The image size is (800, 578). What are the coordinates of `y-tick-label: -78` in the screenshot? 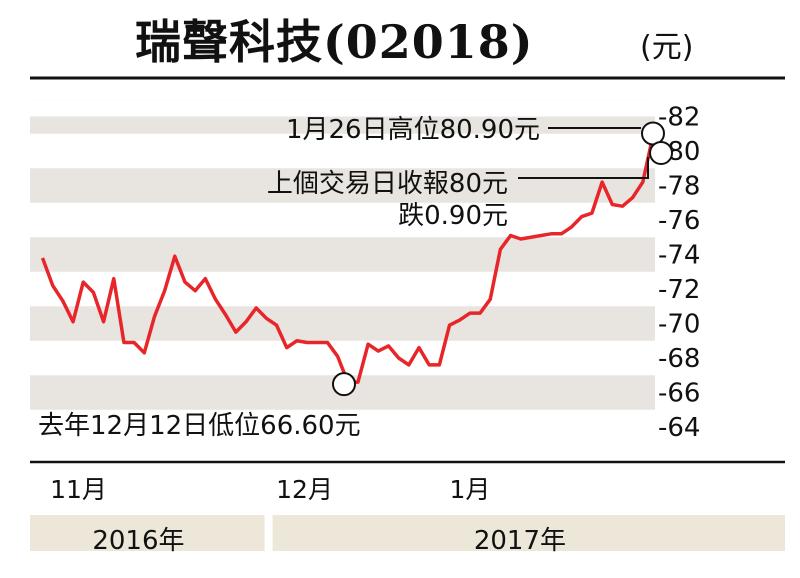 It's located at (679, 187).